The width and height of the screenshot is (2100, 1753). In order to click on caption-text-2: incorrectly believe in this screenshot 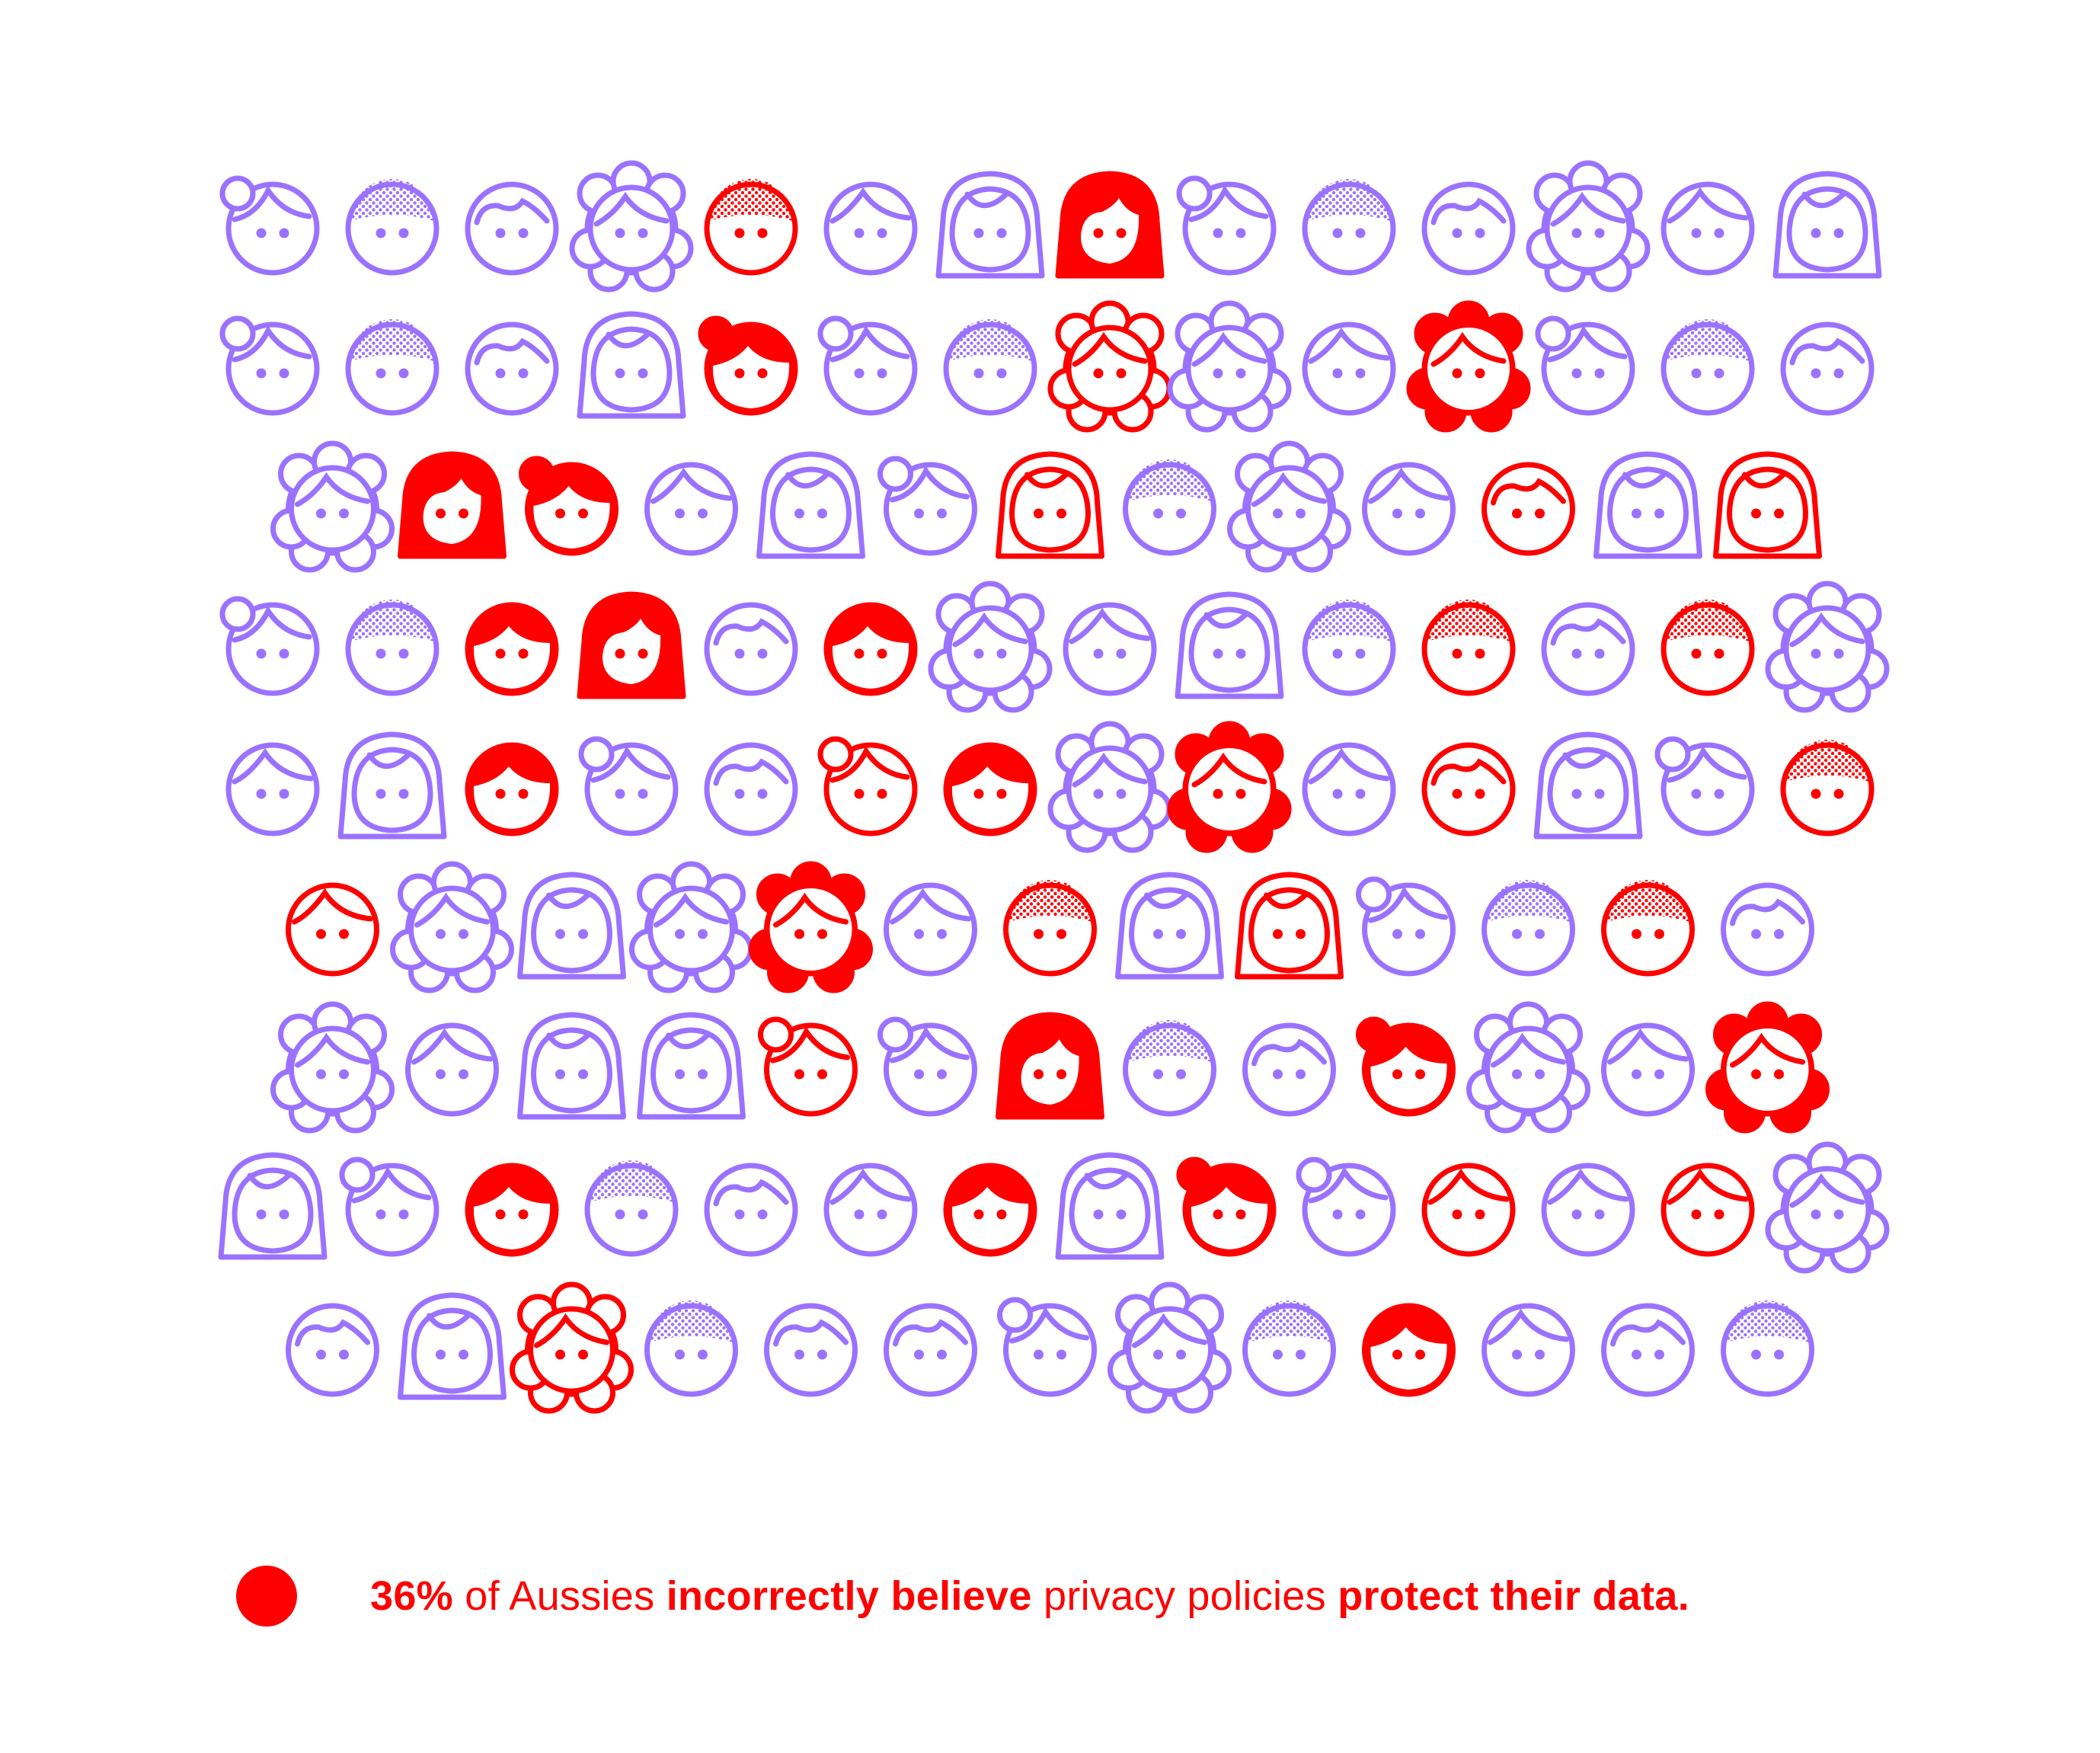, I will do `click(849, 1596)`.